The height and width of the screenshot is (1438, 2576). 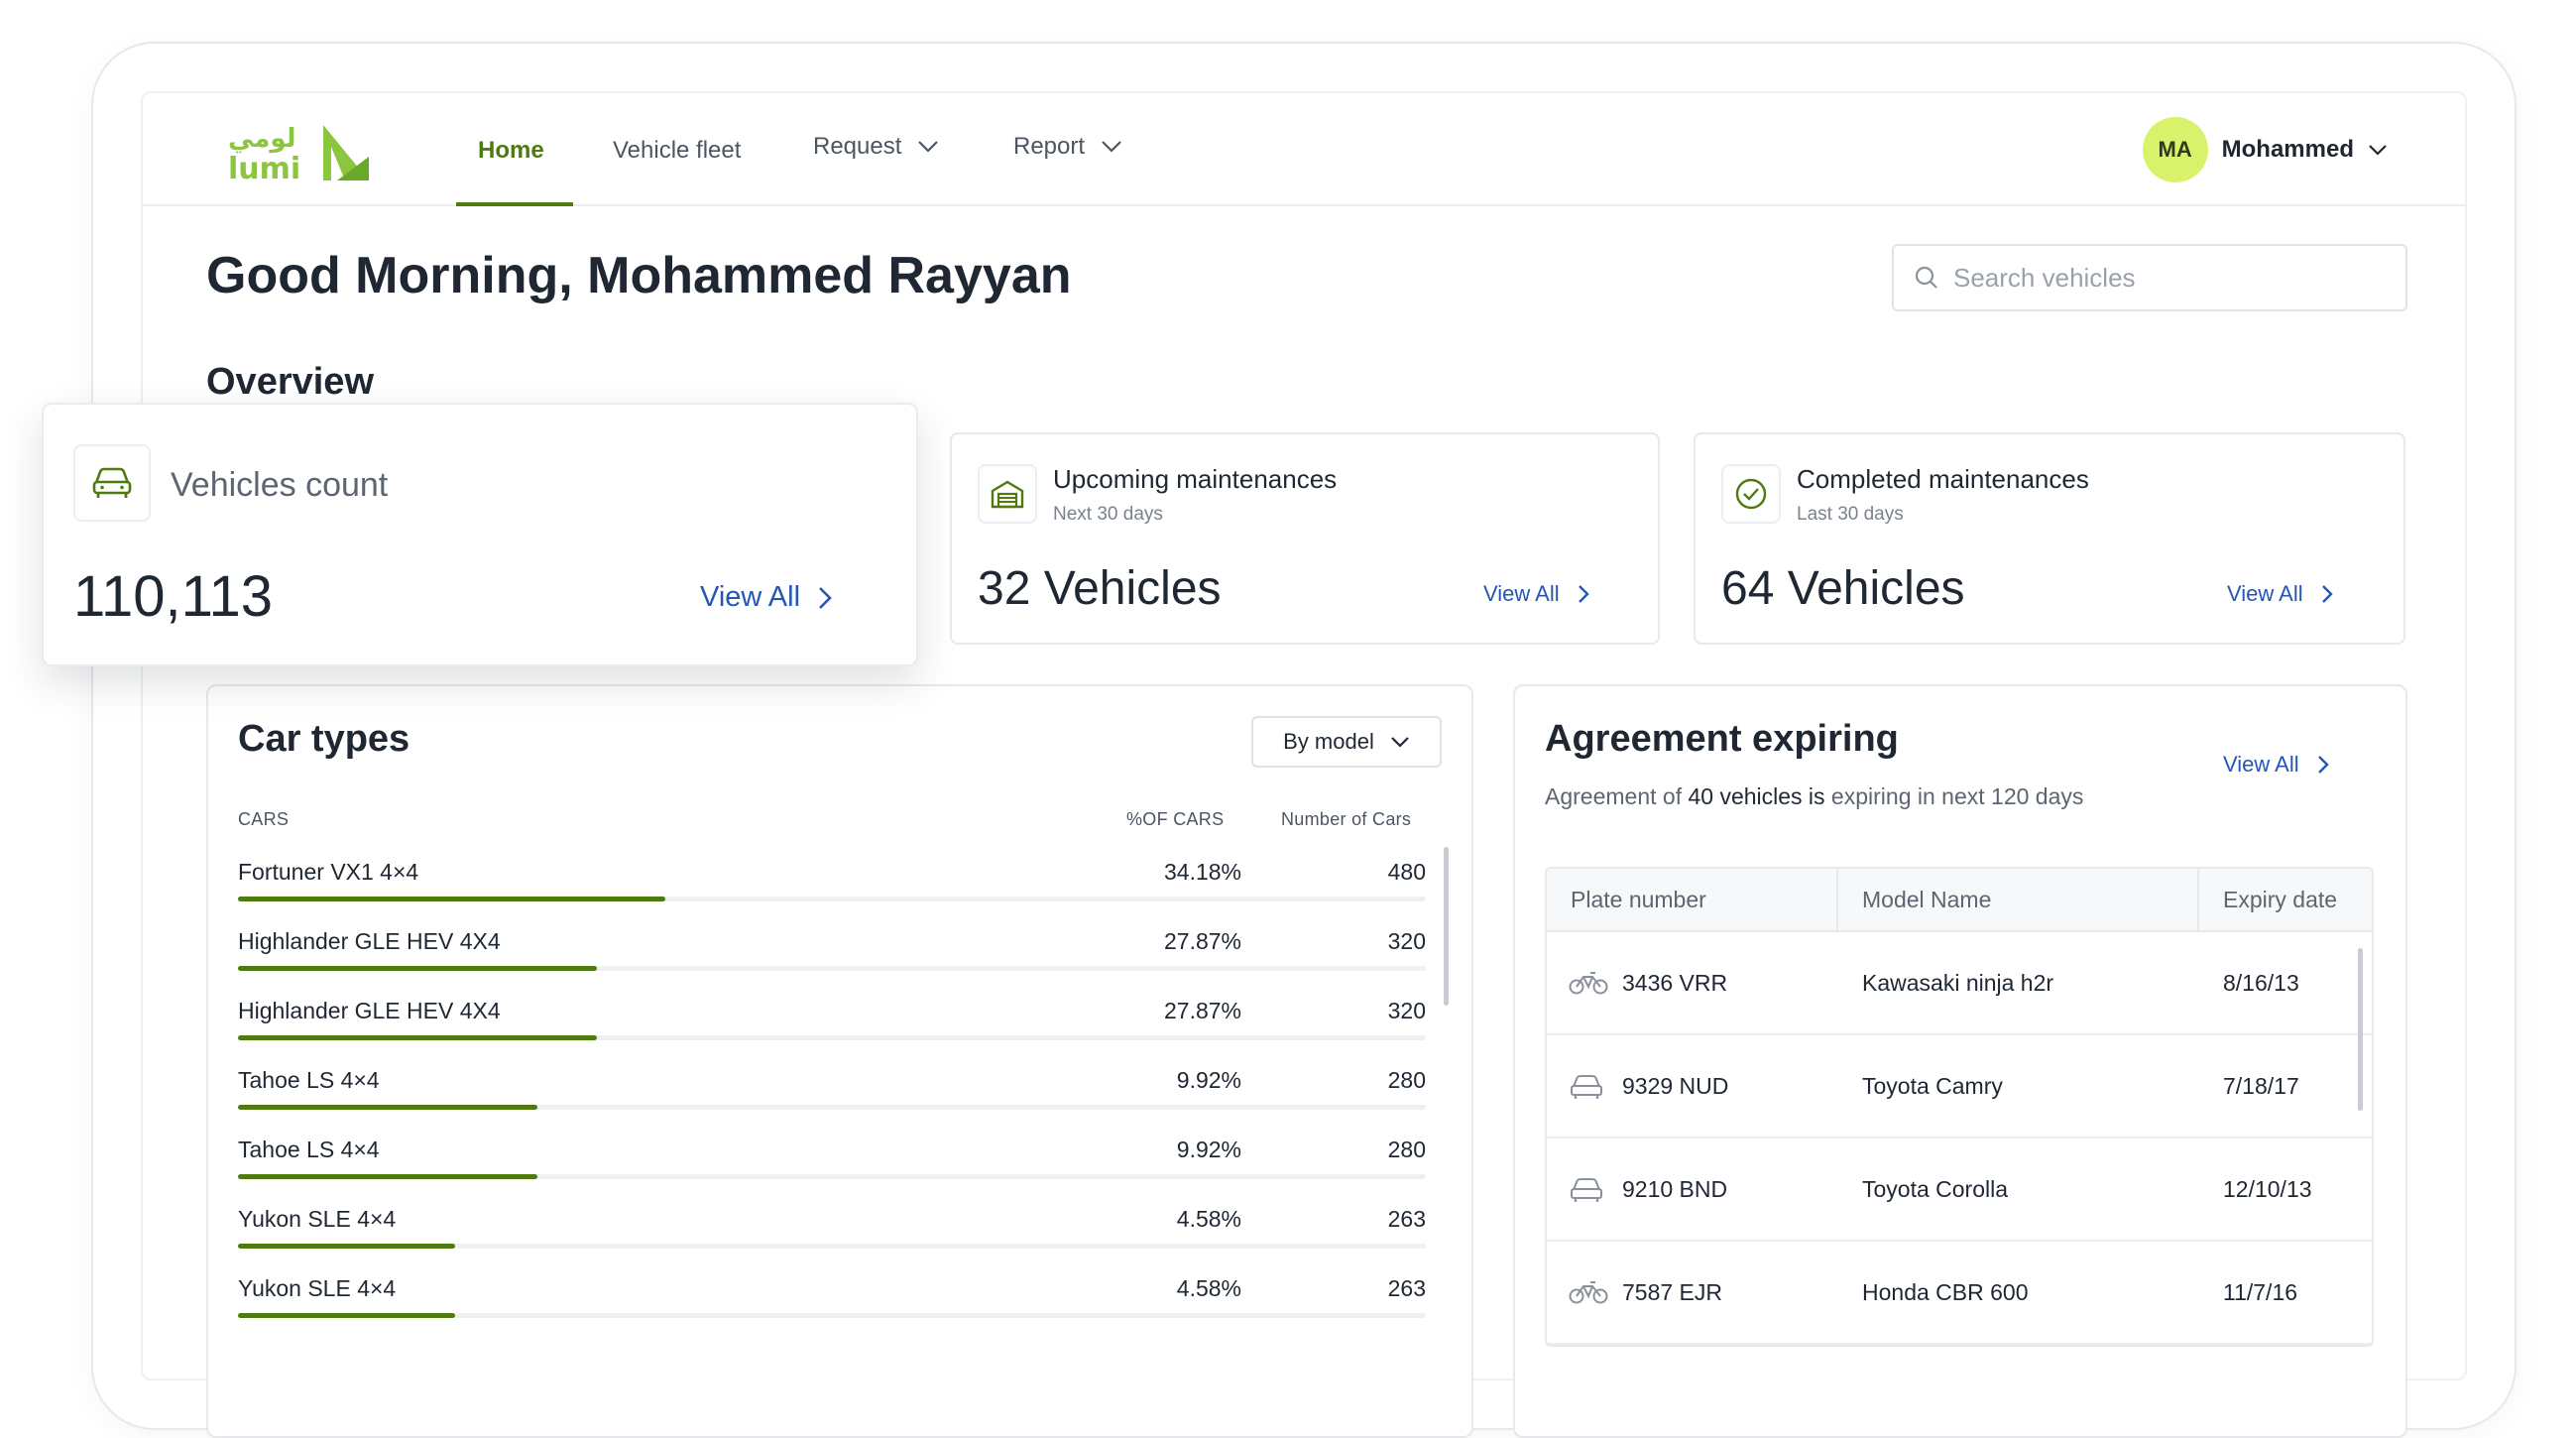 What do you see at coordinates (280, 485) in the screenshot?
I see `card-title: Vehicles count` at bounding box center [280, 485].